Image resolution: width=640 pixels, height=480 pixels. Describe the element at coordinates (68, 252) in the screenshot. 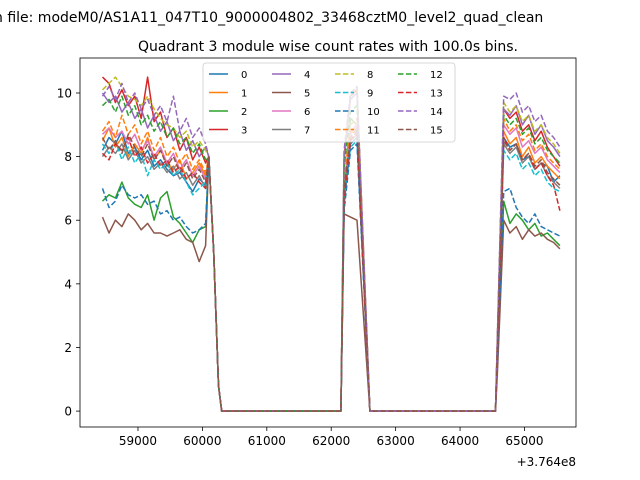

I see `y-axis: 0 2 4 6 8 10` at that location.